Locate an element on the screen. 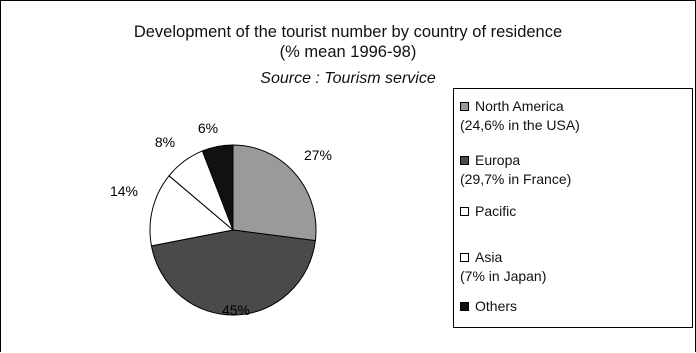 The height and width of the screenshot is (353, 696). legend-label: Europa is located at coordinates (498, 160).